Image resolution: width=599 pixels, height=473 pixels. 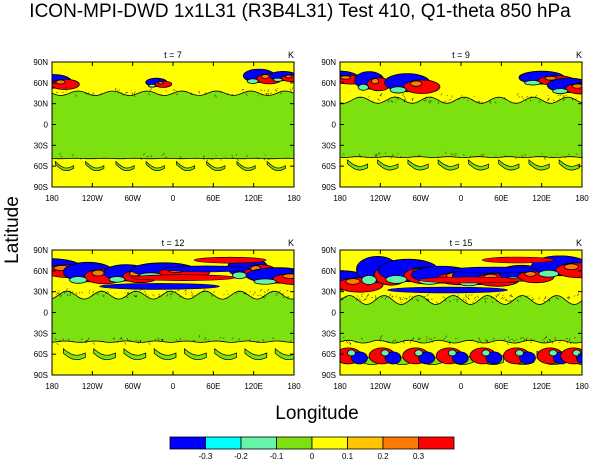 I want to click on x-axis-label: Longitude, so click(x=316, y=413).